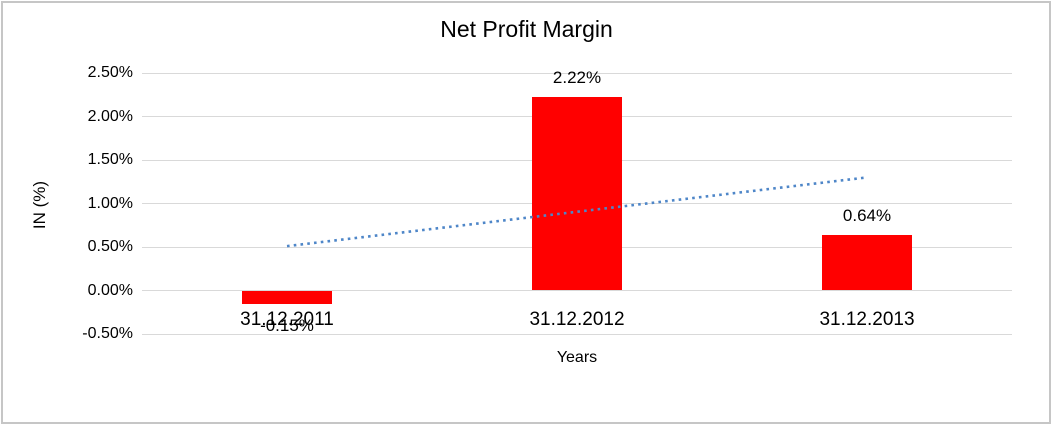 The width and height of the screenshot is (1053, 426). I want to click on x-category-label: 31.12.2011, so click(287, 319).